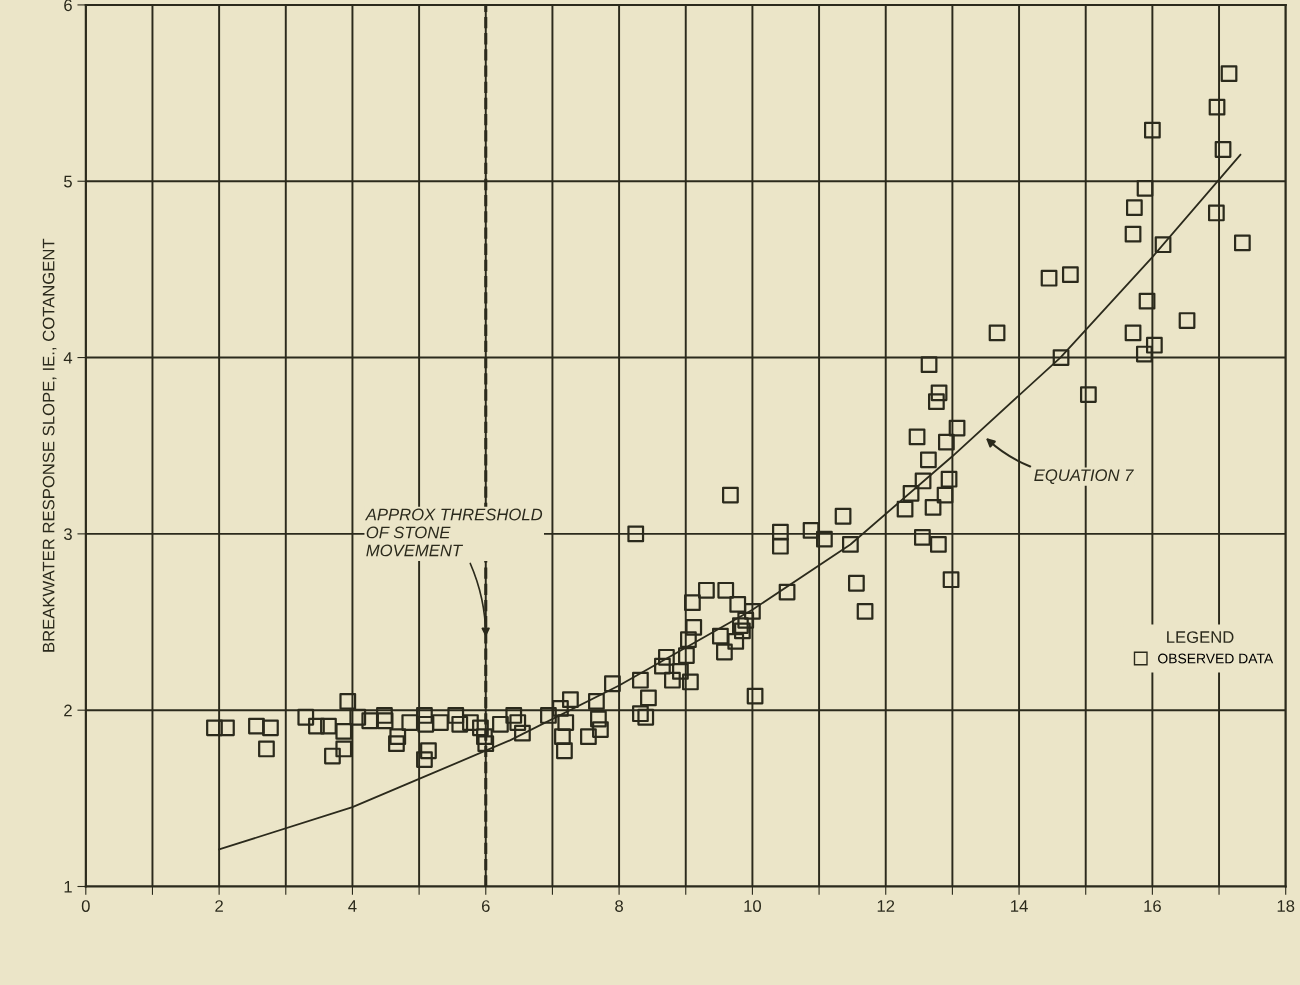 The image size is (1300, 985). What do you see at coordinates (1084, 477) in the screenshot?
I see `annotation: EQUATION 7` at bounding box center [1084, 477].